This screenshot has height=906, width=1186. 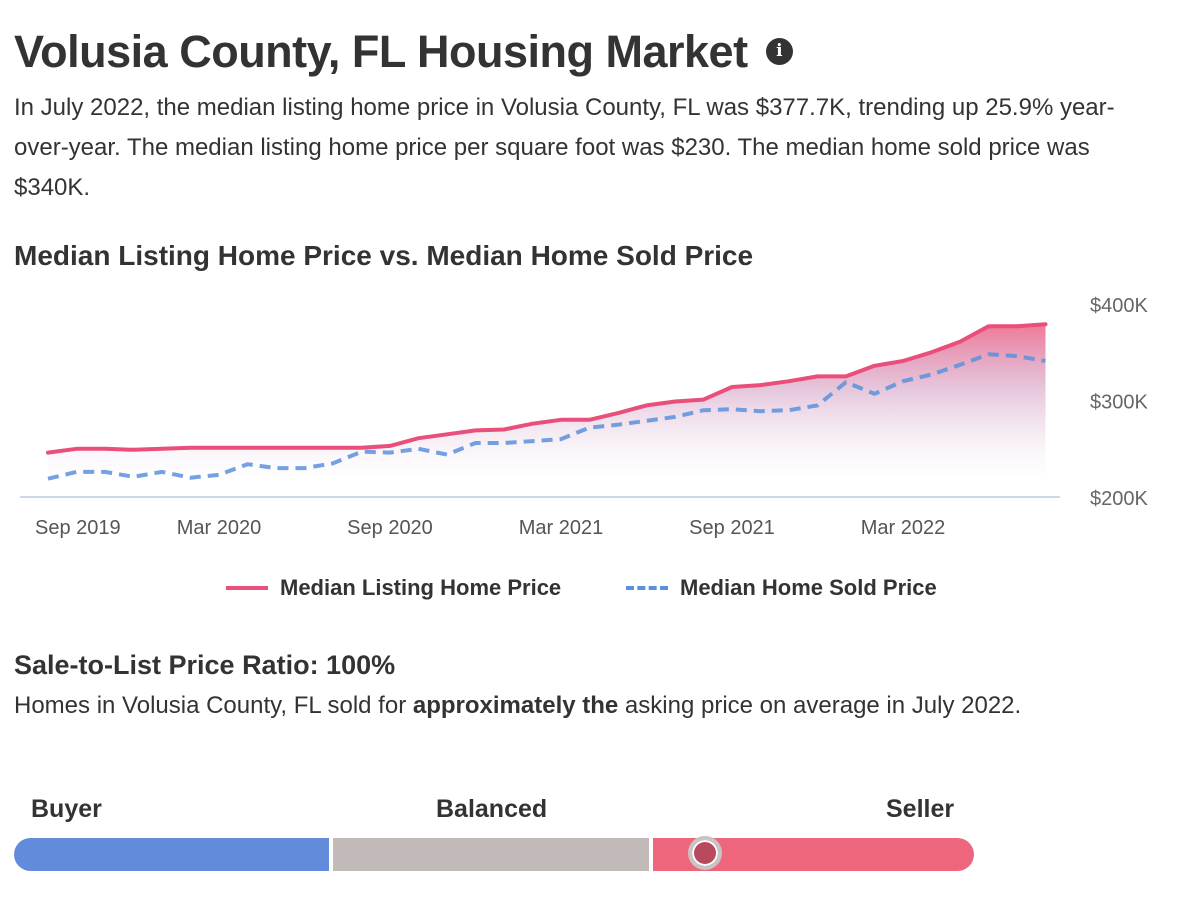 What do you see at coordinates (820, 705) in the screenshot?
I see `description-text: asking price on average in July 2022.` at bounding box center [820, 705].